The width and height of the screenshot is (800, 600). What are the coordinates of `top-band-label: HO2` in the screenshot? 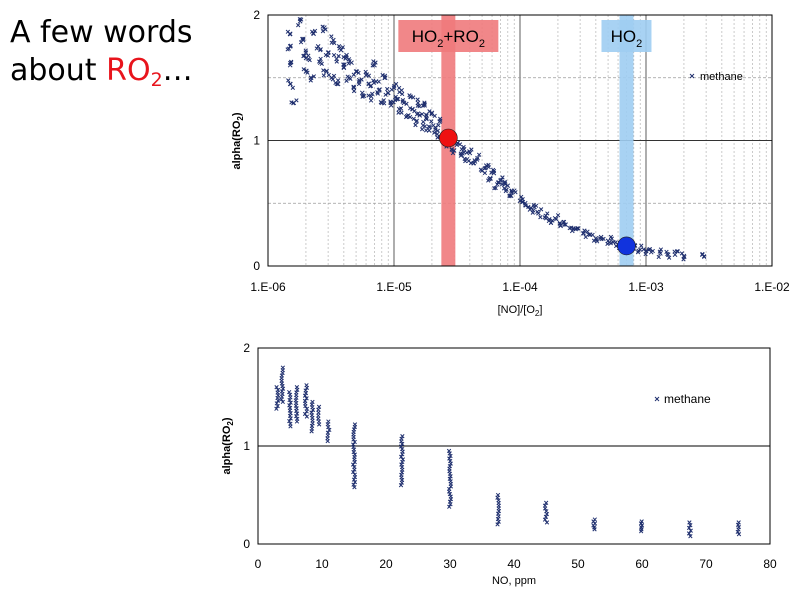 It's located at (627, 38).